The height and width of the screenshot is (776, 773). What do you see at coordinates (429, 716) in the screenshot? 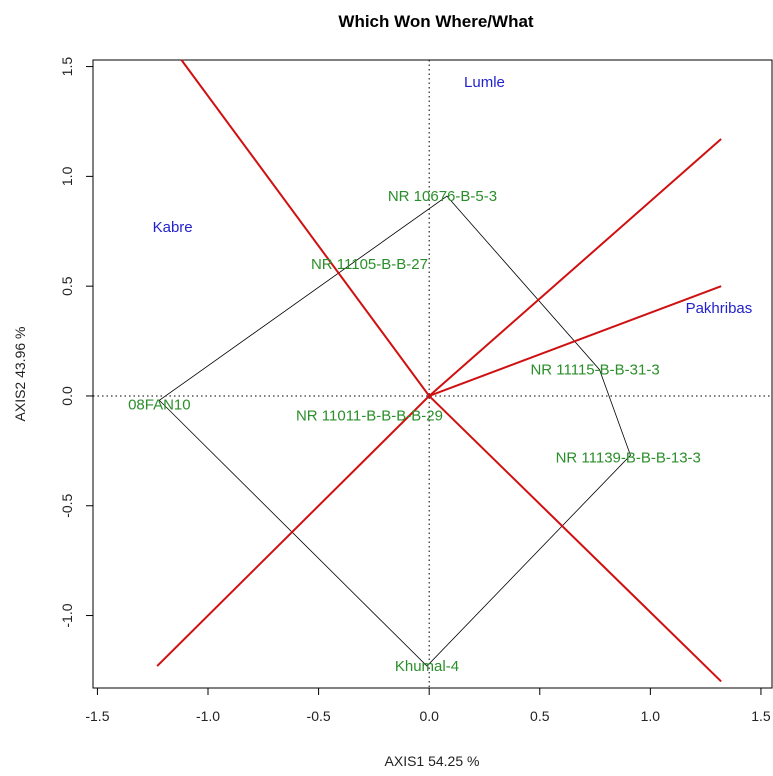
I see `x-tick-label: 0.0` at bounding box center [429, 716].